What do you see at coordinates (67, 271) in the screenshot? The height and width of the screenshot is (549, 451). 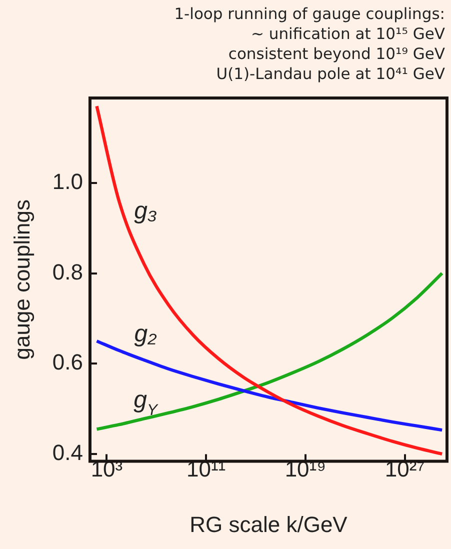 I see `y-tick-label: 0.8` at bounding box center [67, 271].